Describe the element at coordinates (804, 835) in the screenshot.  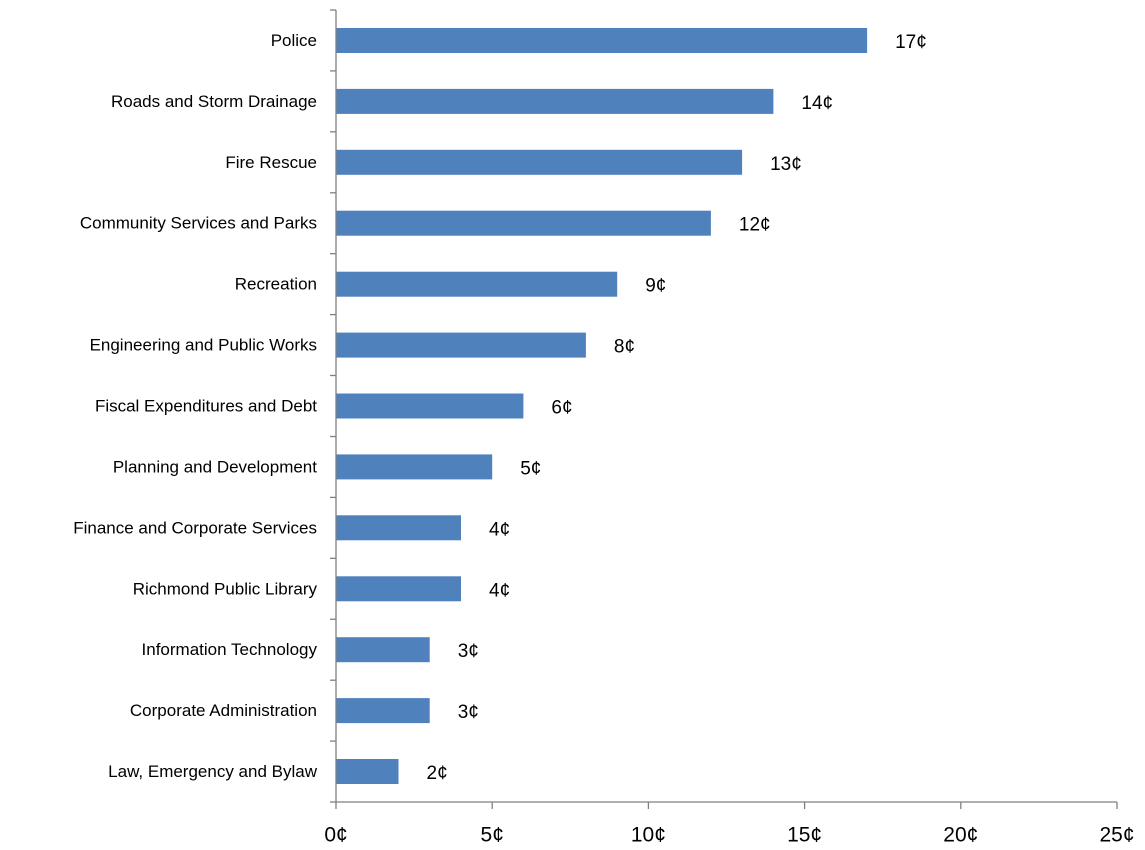
I see `x-tick-label-3: 15¢` at that location.